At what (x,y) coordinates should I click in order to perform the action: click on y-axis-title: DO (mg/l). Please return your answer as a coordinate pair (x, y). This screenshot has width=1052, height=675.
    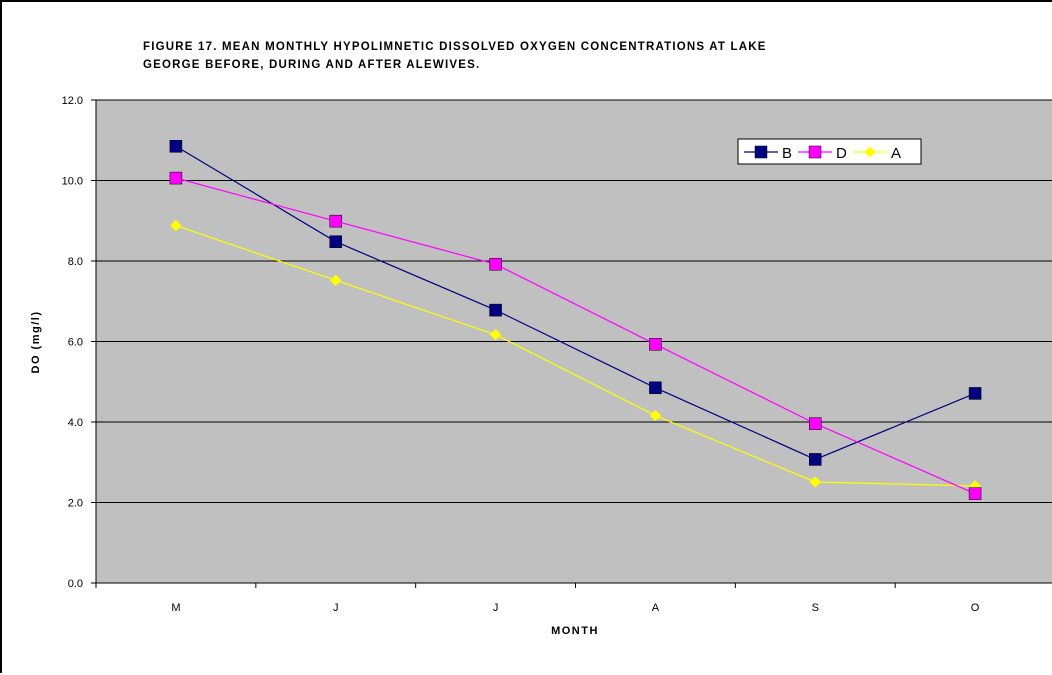
    Looking at the image, I should click on (36, 342).